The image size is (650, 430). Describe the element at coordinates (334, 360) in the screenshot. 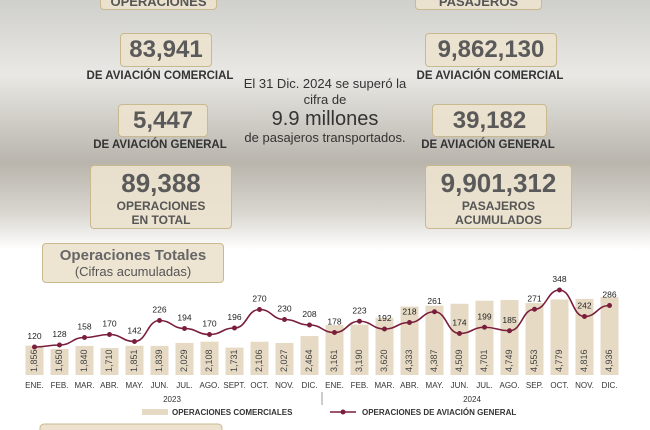

I see `bar-value-label: 3,161` at that location.